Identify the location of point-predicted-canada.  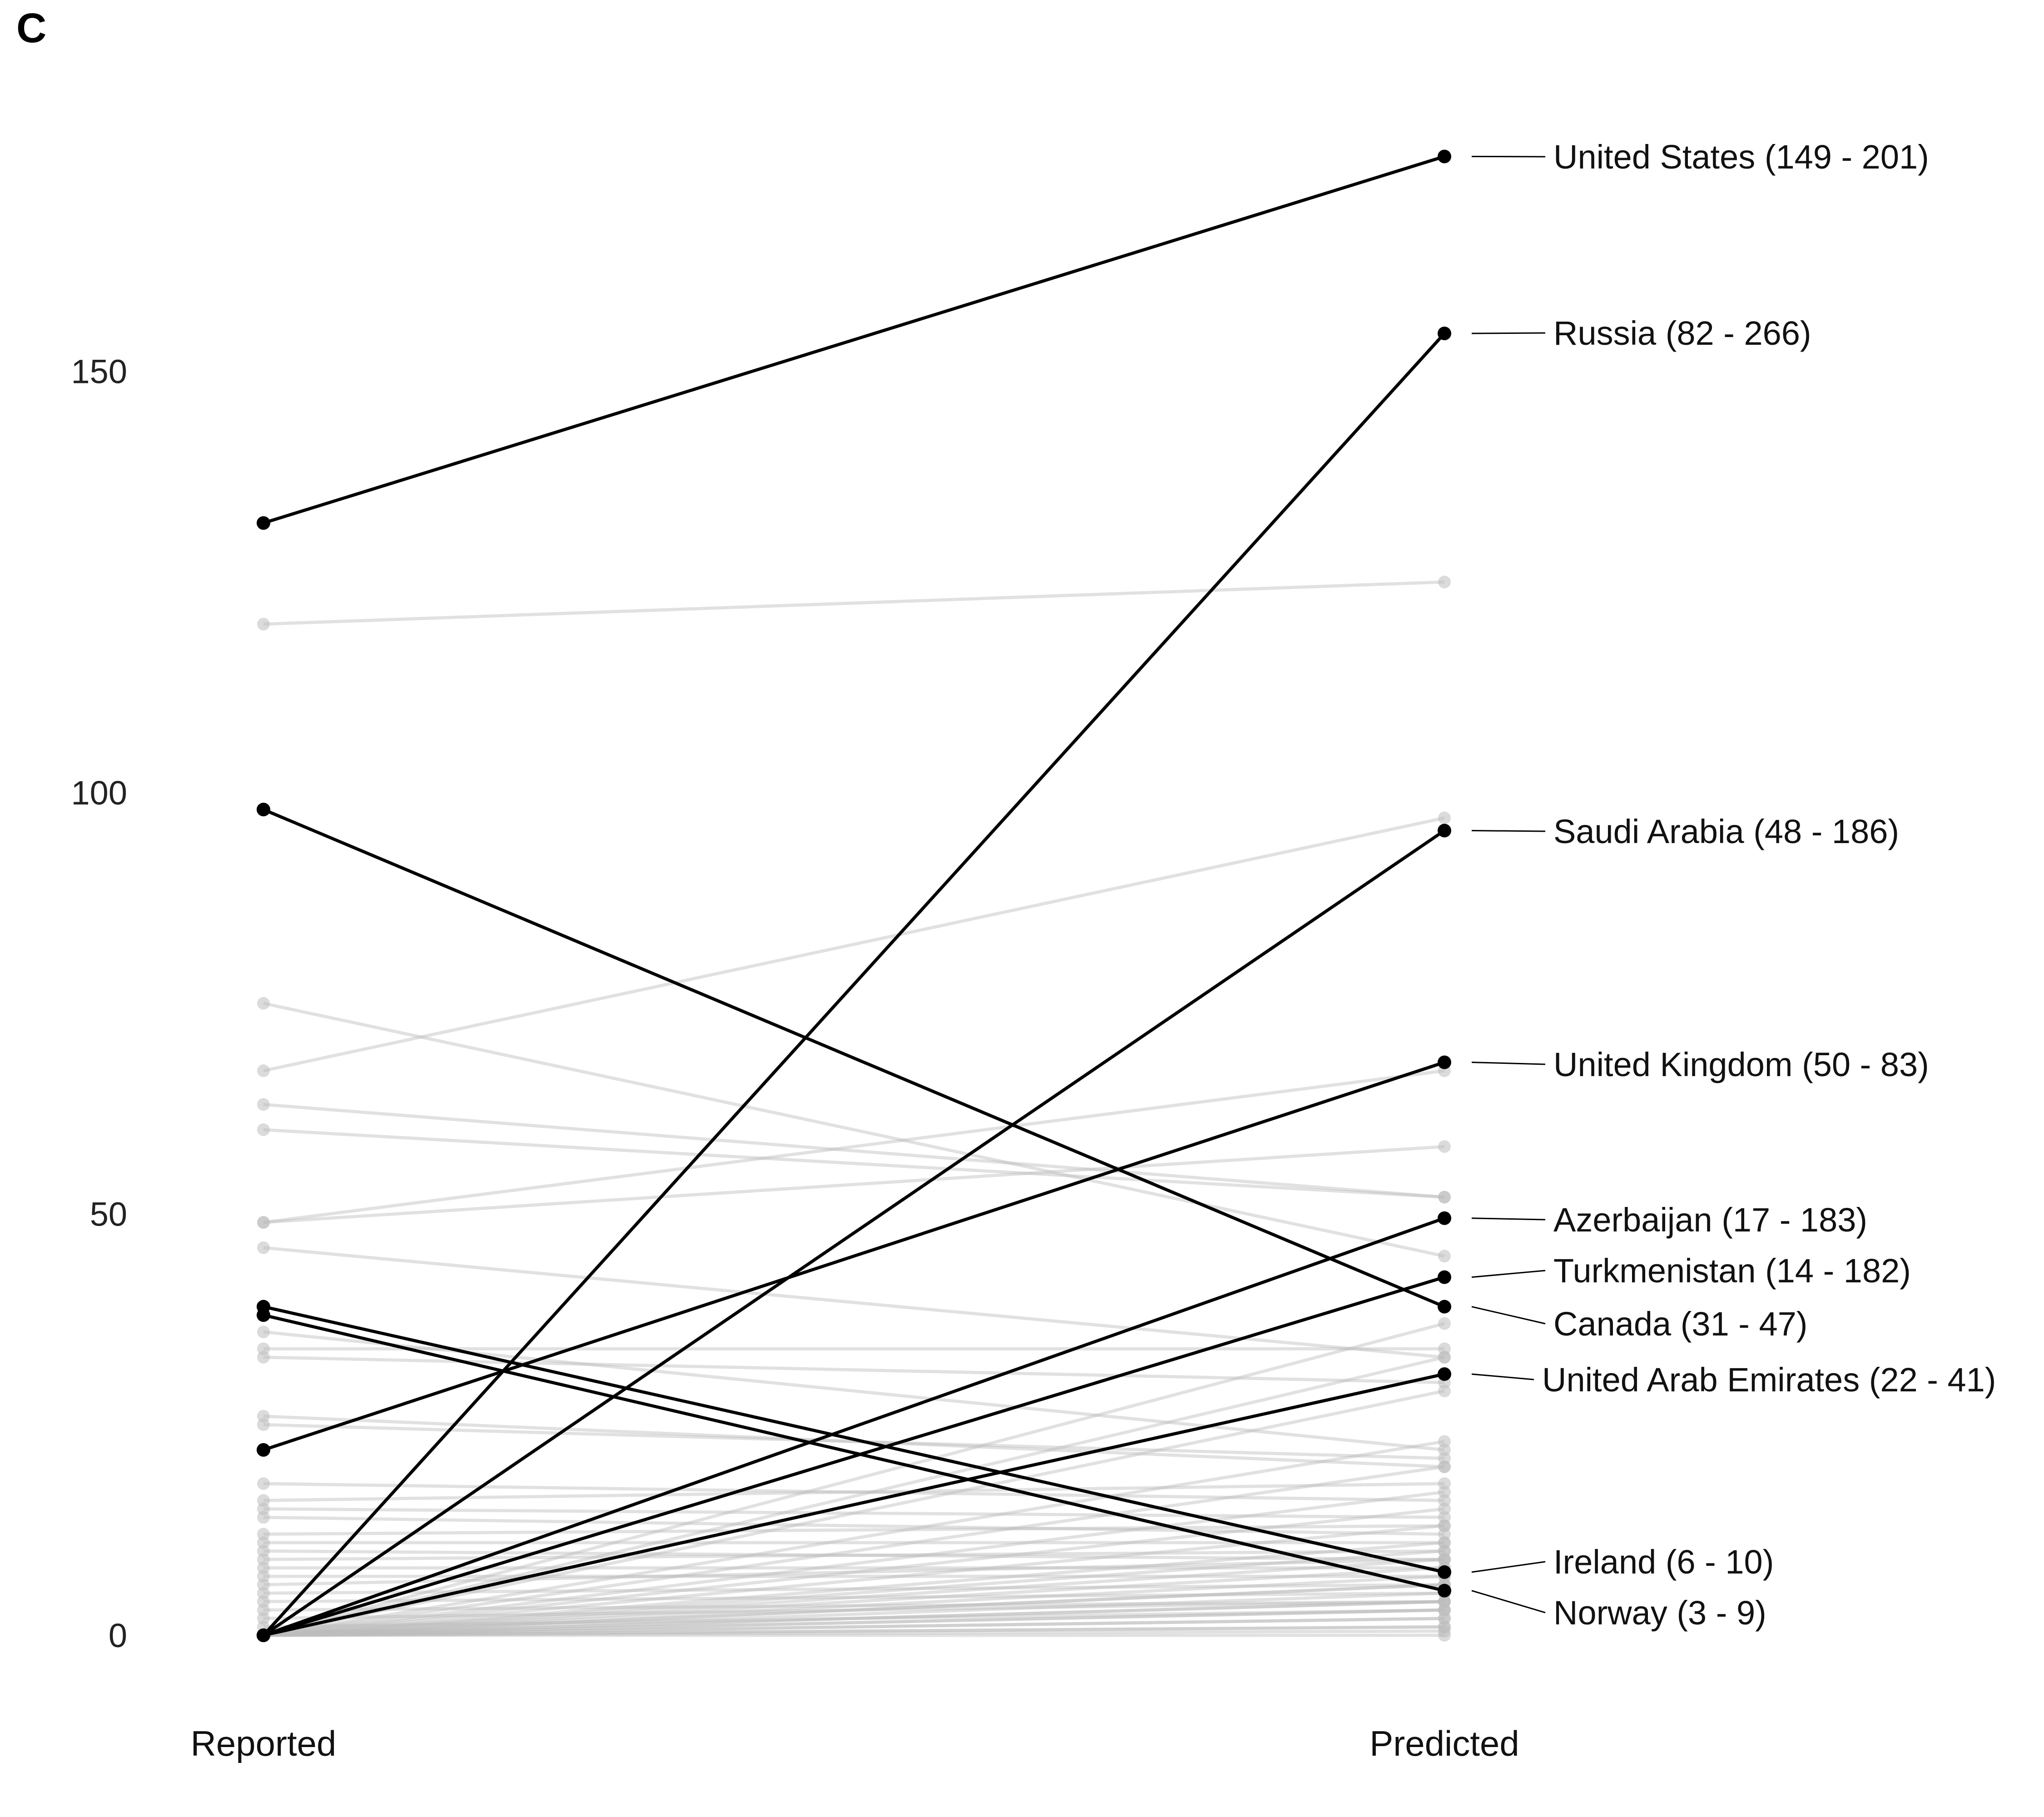
(1444, 1307).